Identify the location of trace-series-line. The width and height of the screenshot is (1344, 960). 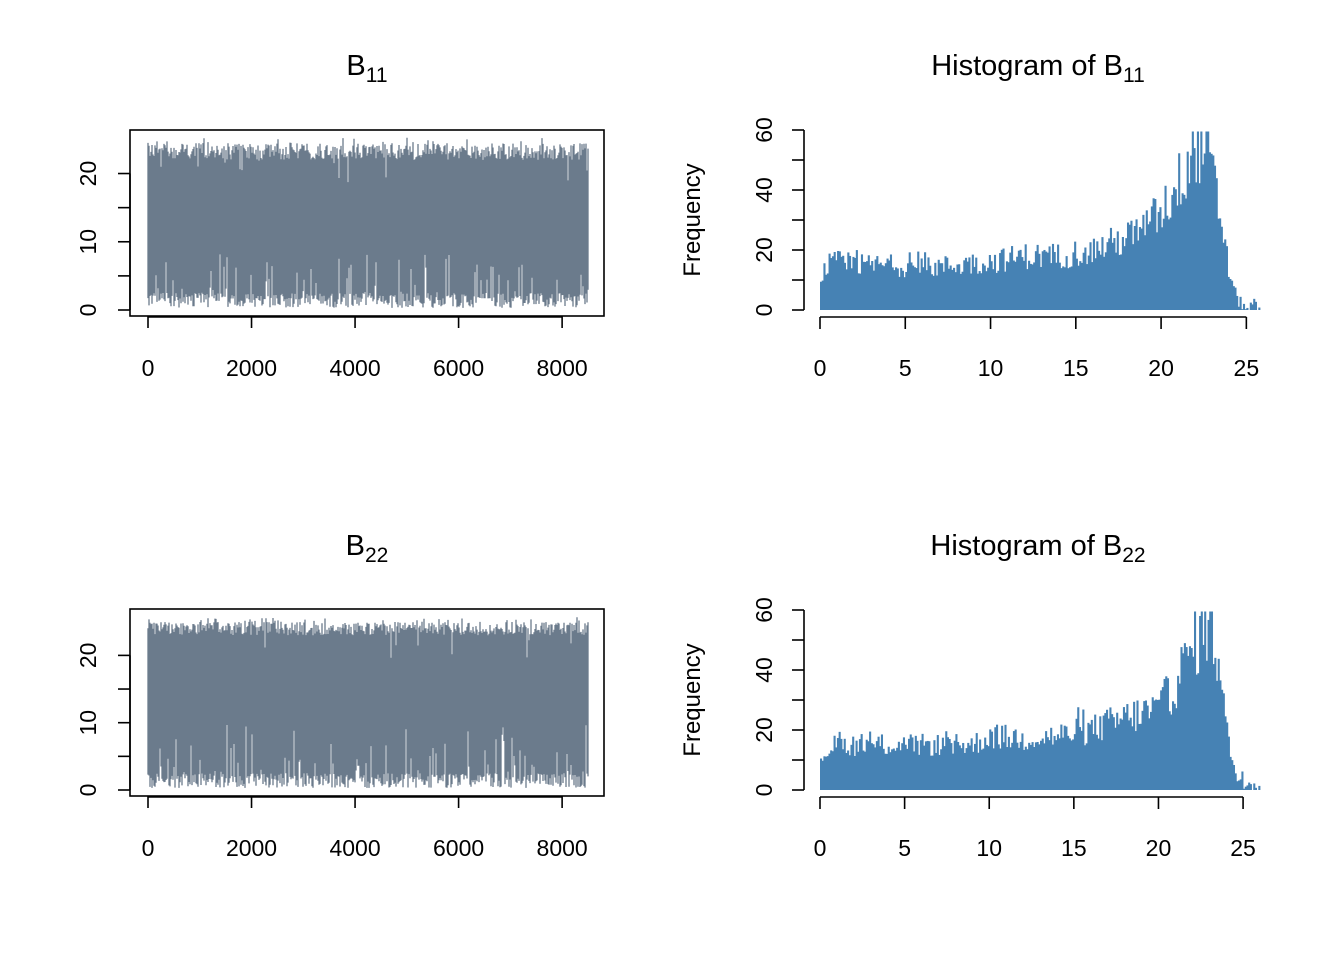
(368, 702).